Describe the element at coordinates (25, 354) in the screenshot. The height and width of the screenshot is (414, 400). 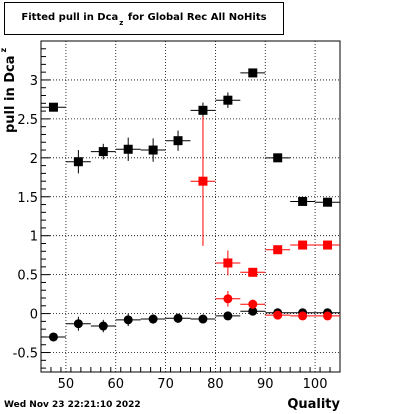
I see `y-tick-label: -0.5` at that location.